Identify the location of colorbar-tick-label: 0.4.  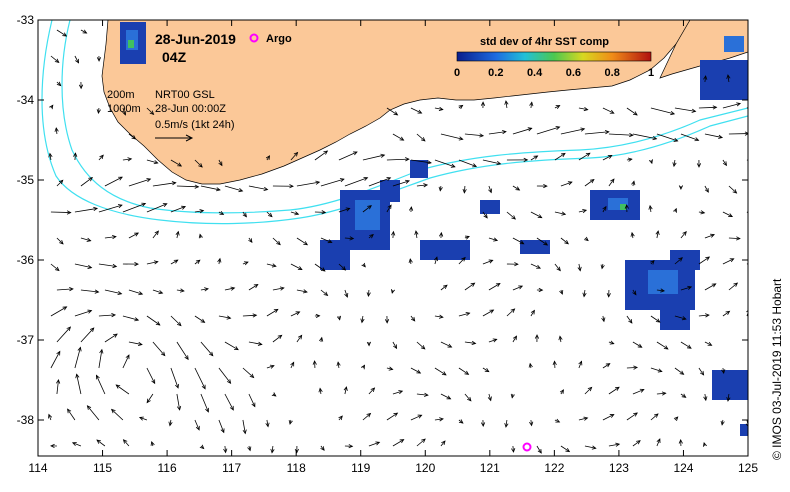
(535, 73).